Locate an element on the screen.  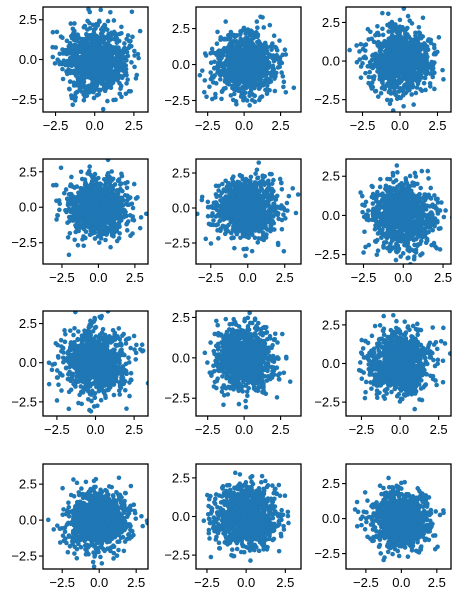
axes-frame is located at coordinates (95, 211).